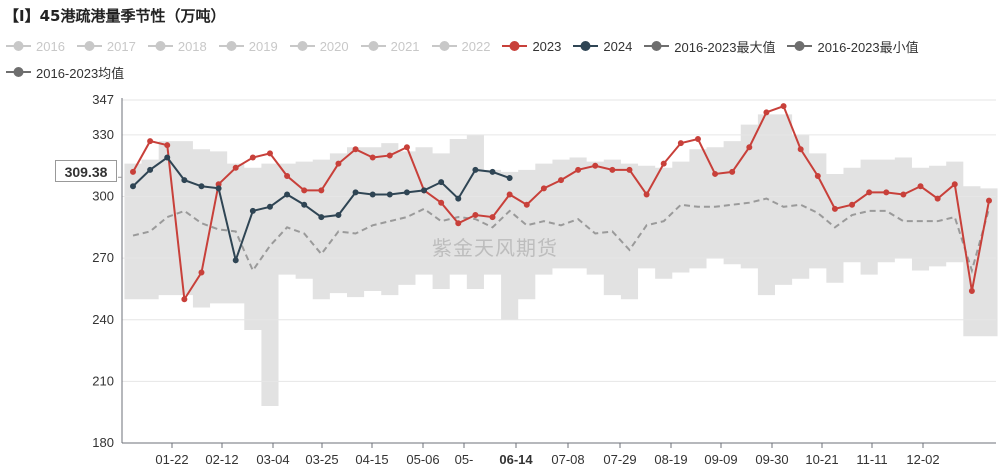 The image size is (1006, 469). What do you see at coordinates (547, 46) in the screenshot?
I see `legend-label: 2023` at bounding box center [547, 46].